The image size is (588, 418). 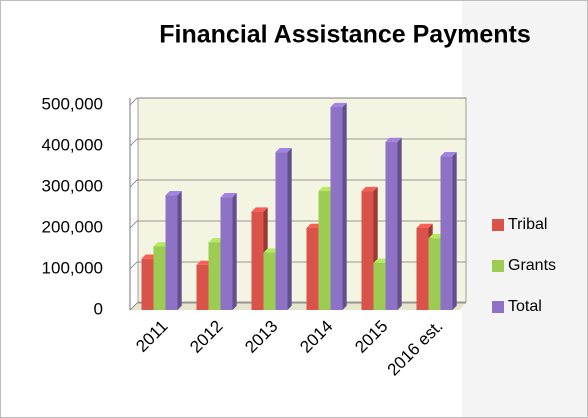 I want to click on y-tick-label: 100,000, so click(x=72, y=267).